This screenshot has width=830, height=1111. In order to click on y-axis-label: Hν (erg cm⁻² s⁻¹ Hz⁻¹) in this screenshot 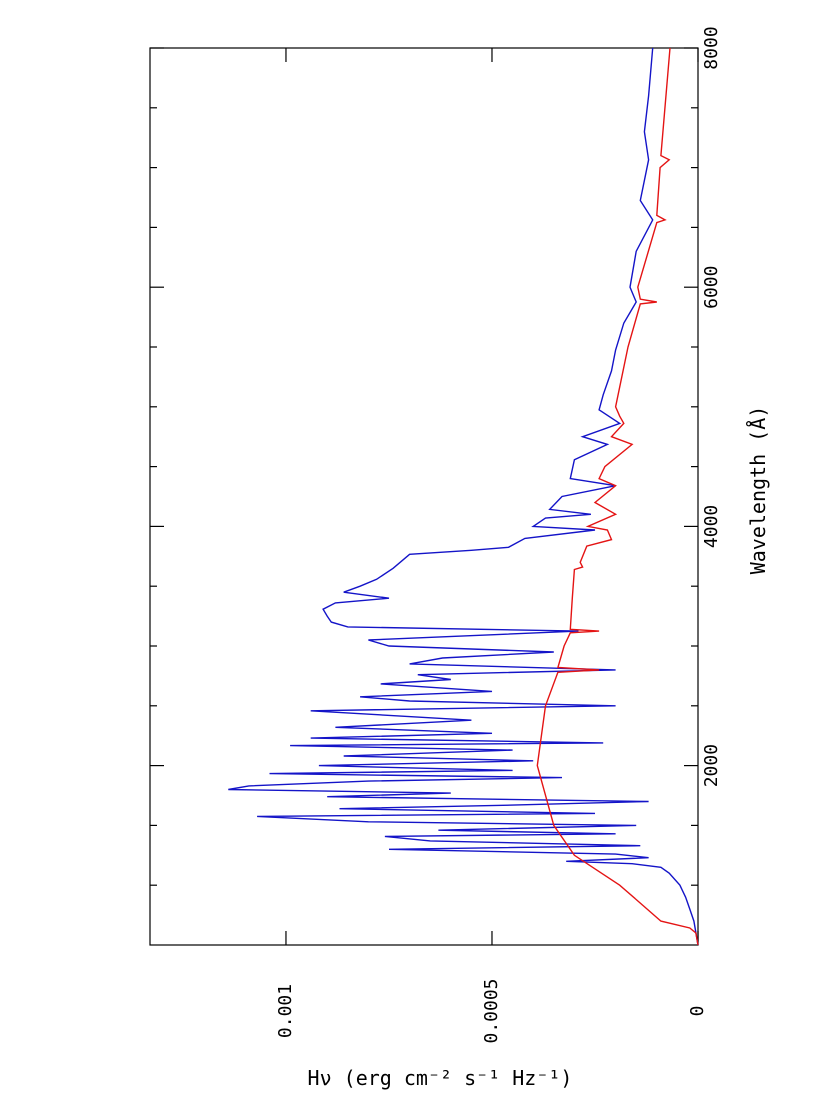, I will do `click(440, 1078)`.